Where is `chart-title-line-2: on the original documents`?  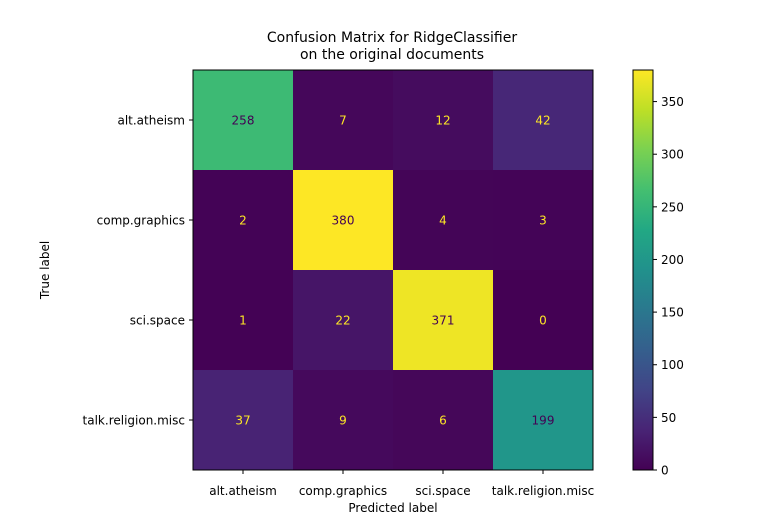
chart-title-line-2: on the original documents is located at coordinates (392, 55).